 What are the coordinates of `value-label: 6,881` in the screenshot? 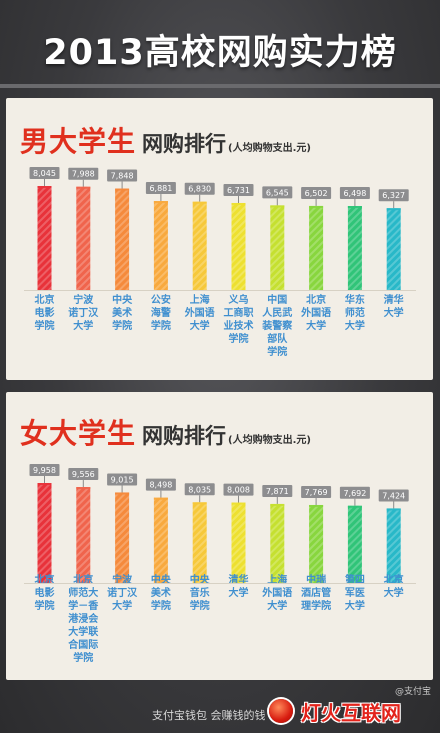 It's located at (160, 188).